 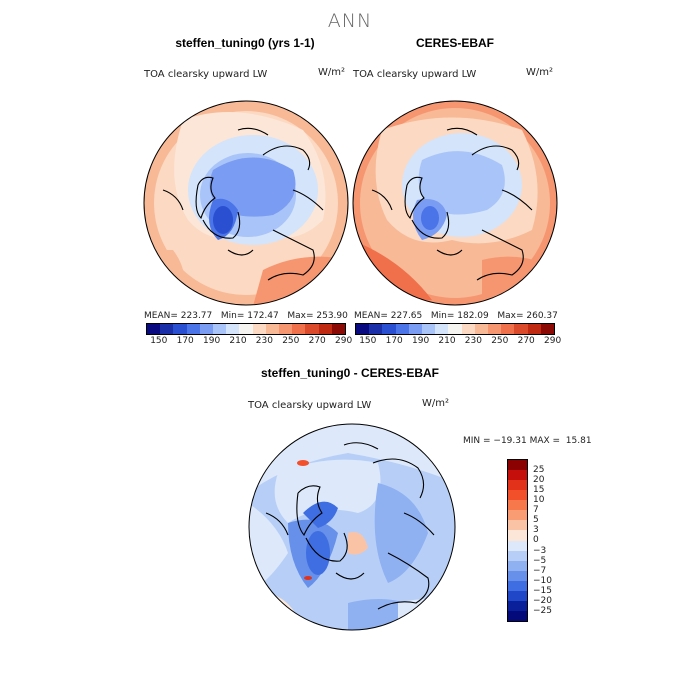 I want to click on panel-1-colorbar, so click(x=246, y=329).